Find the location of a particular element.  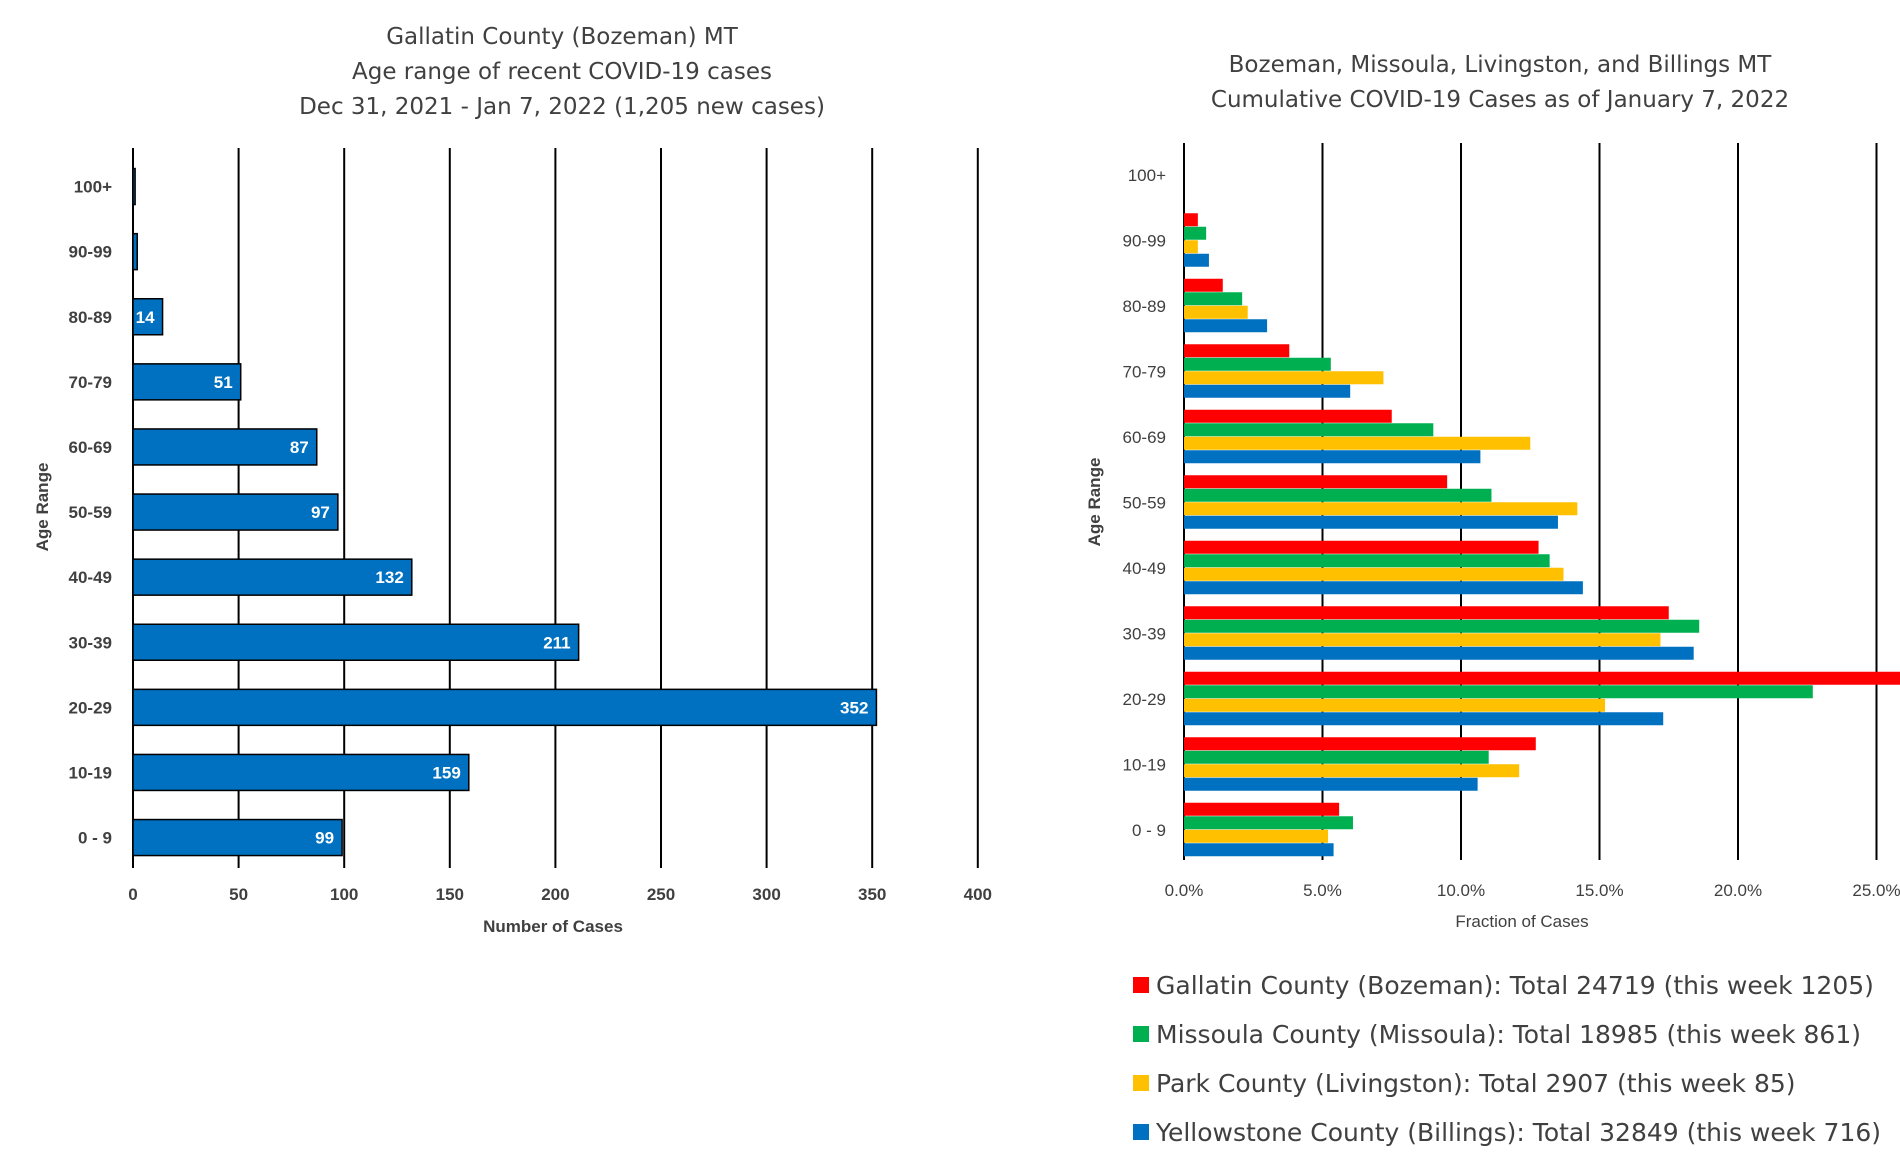

left-x-tick-label: 0 is located at coordinates (132, 894).